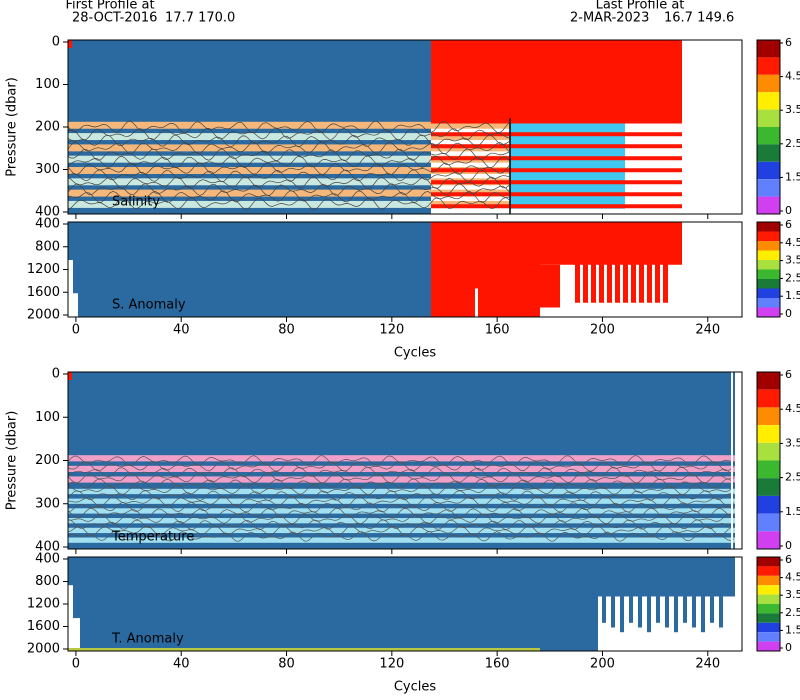 This screenshot has height=700, width=800. Describe the element at coordinates (602, 664) in the screenshot. I see `x-tick-label: 200` at that location.